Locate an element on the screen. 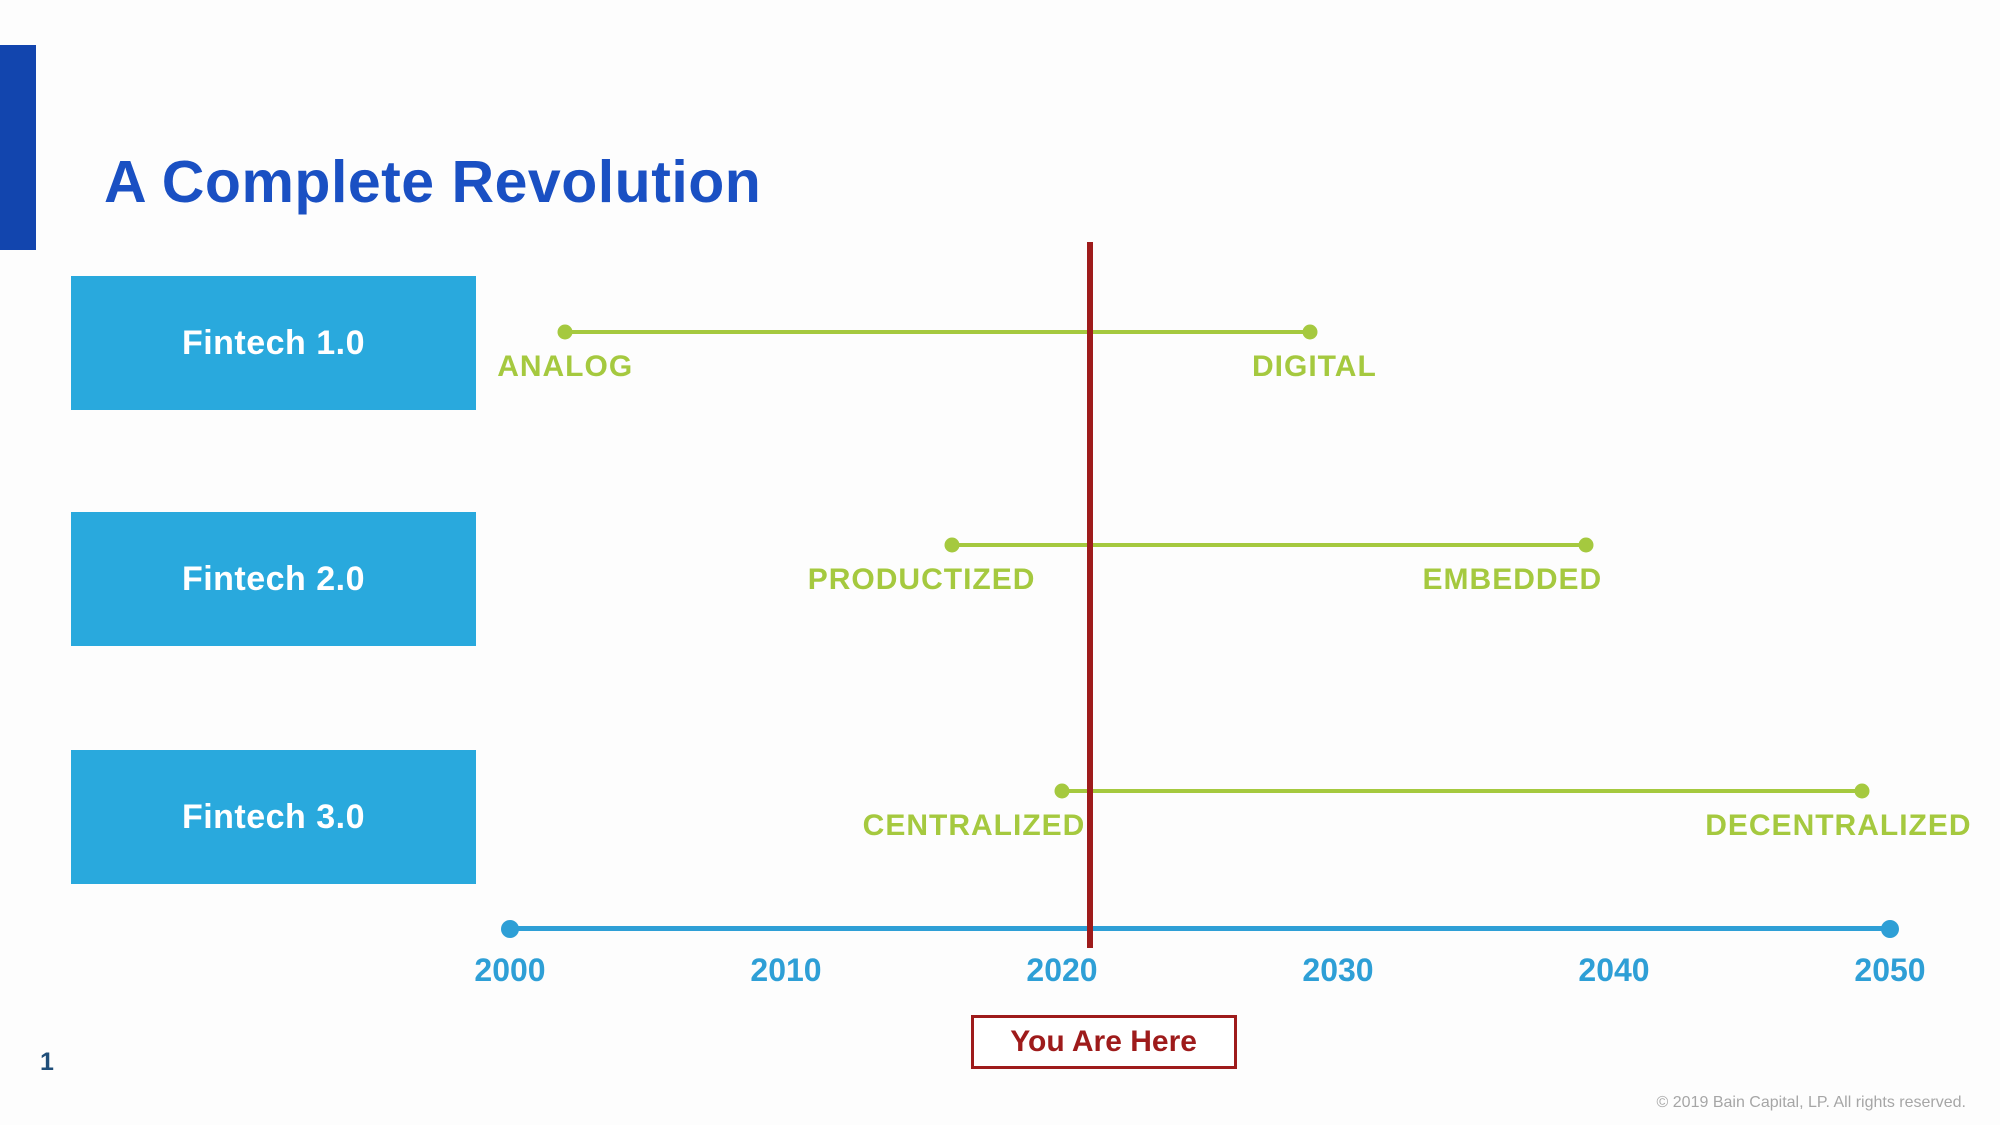  you-are-here-box: You Are Here is located at coordinates (1103, 1042).